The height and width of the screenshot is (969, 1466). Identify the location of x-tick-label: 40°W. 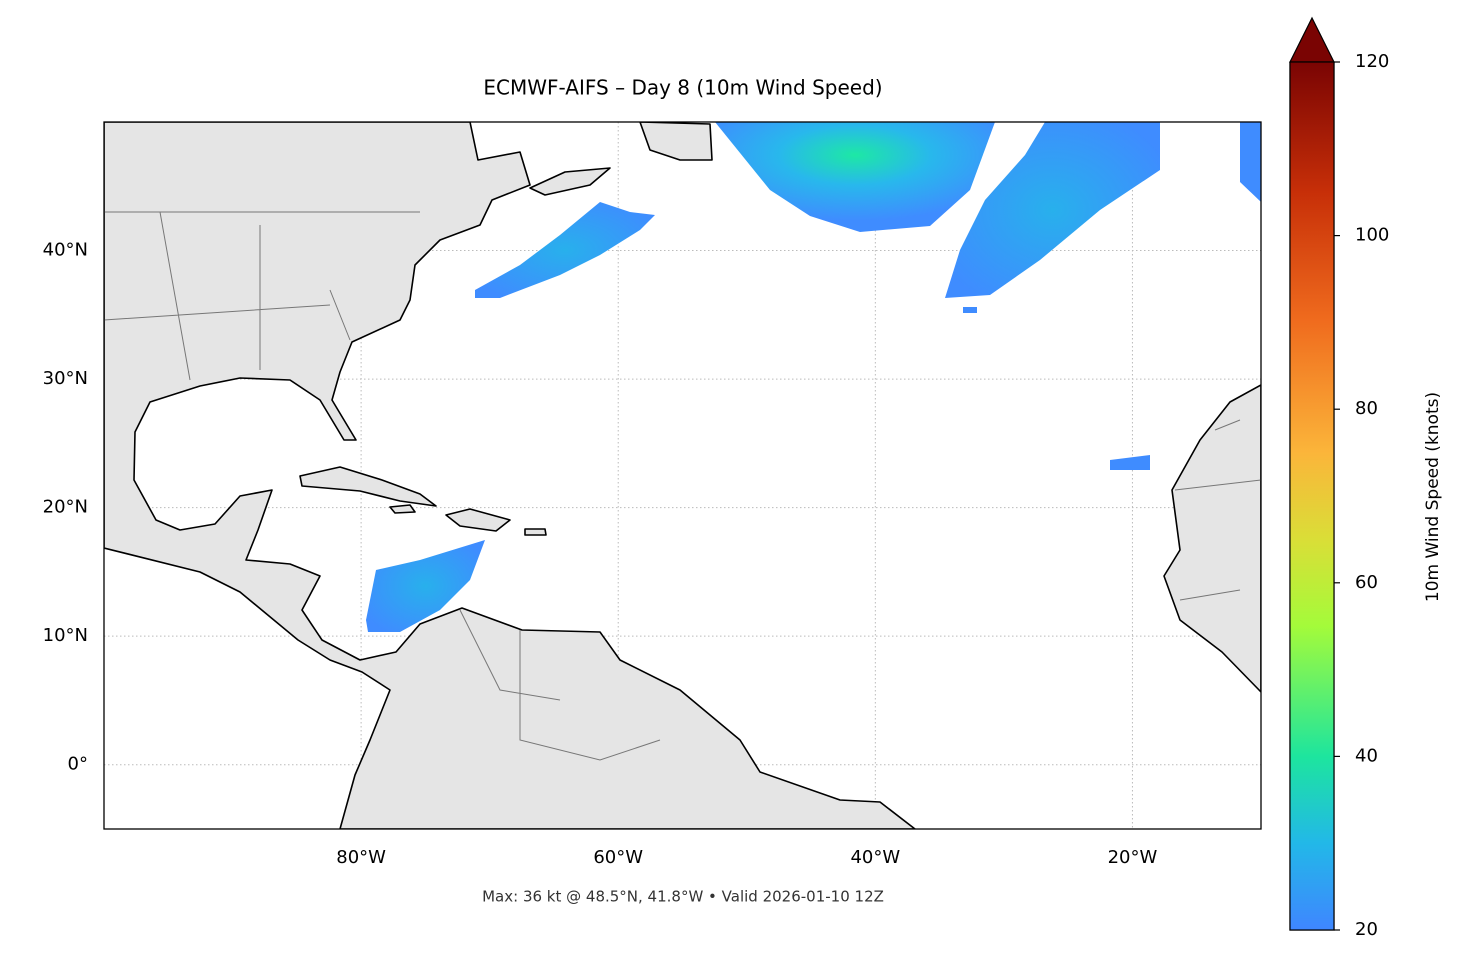
(875, 857).